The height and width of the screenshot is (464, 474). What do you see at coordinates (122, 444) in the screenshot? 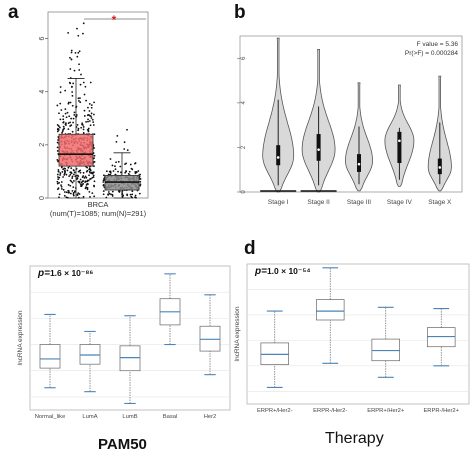
I see `group-label-pam50: PAM50` at bounding box center [122, 444].